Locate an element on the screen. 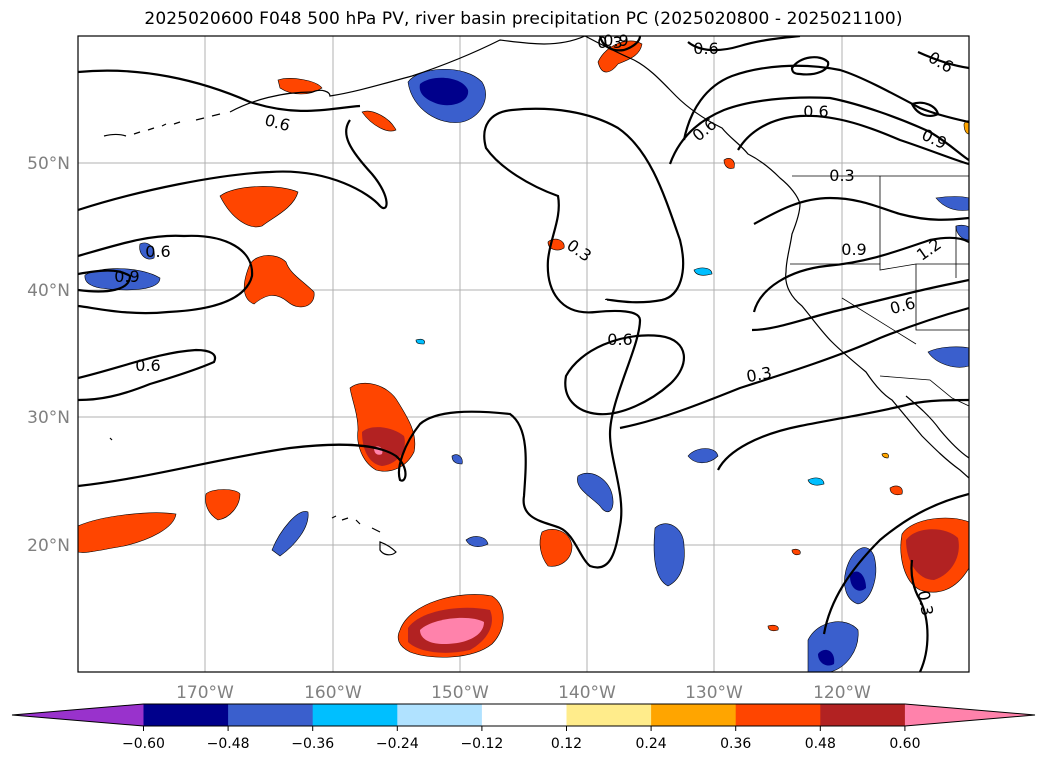 Image resolution: width=1047 pixels, height=765 pixels. lon-label: 130°W is located at coordinates (714, 693).